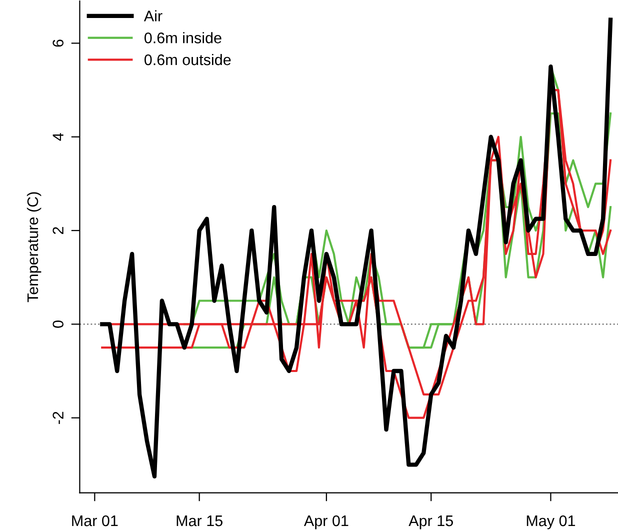 The height and width of the screenshot is (531, 618). Describe the element at coordinates (199, 521) in the screenshot. I see `x-tick-label: Mar 15` at that location.